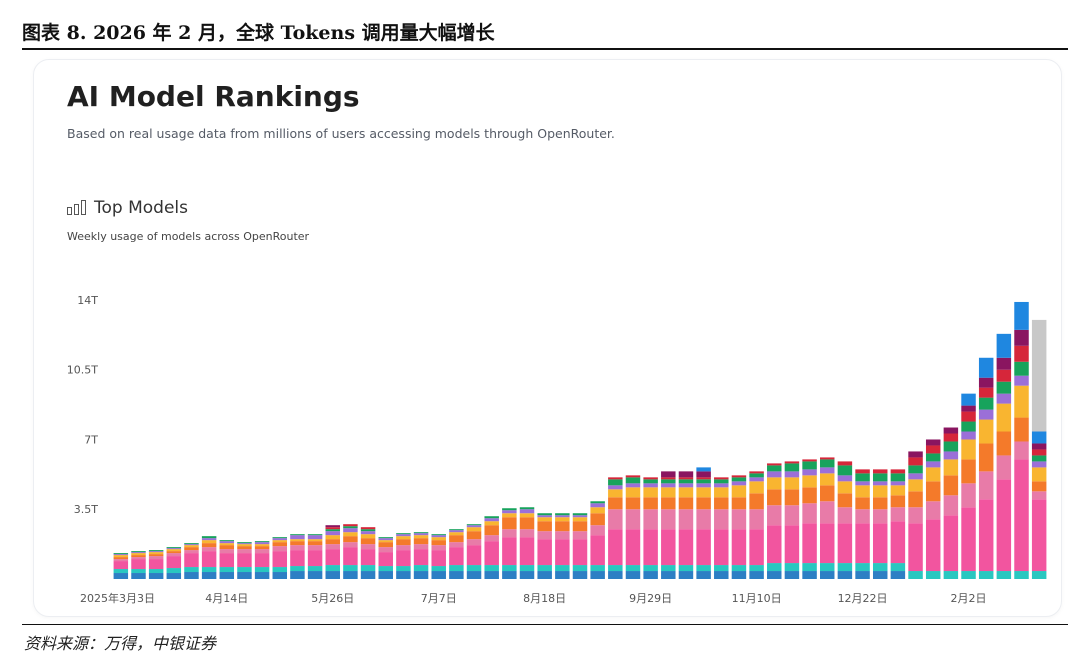 The height and width of the screenshot is (654, 1080). Describe the element at coordinates (757, 598) in the screenshot. I see `x-tick-label: 11月10日` at that location.